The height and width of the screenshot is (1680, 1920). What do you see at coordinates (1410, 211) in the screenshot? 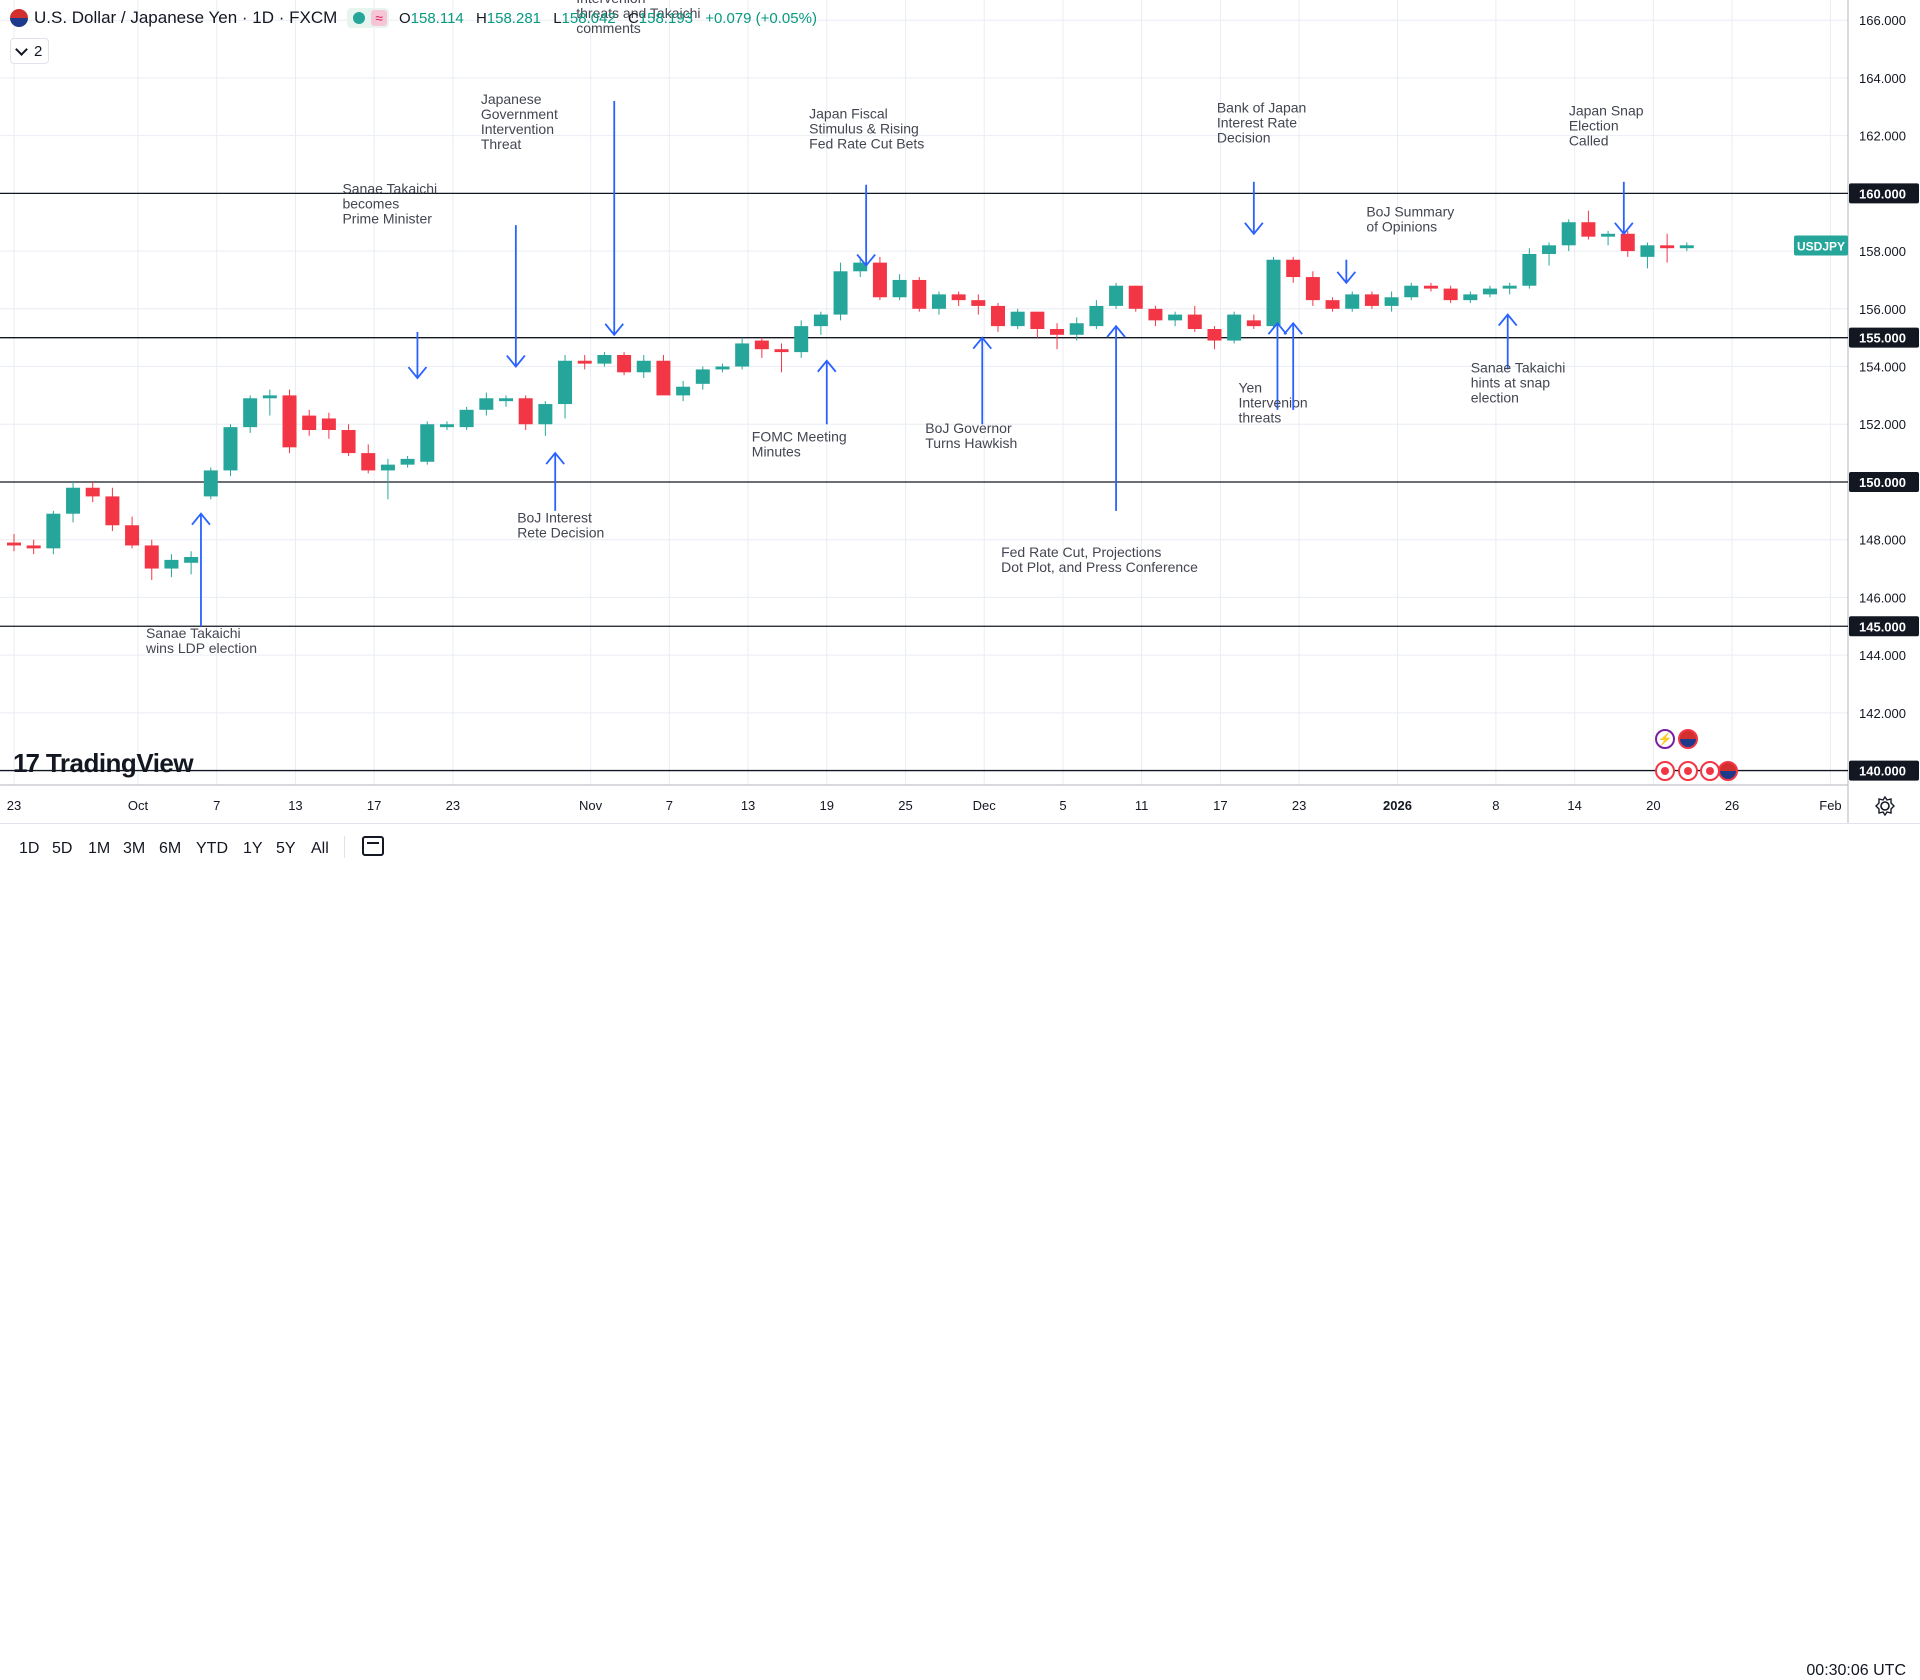
I see `annotation-line: BoJ Summary` at bounding box center [1410, 211].